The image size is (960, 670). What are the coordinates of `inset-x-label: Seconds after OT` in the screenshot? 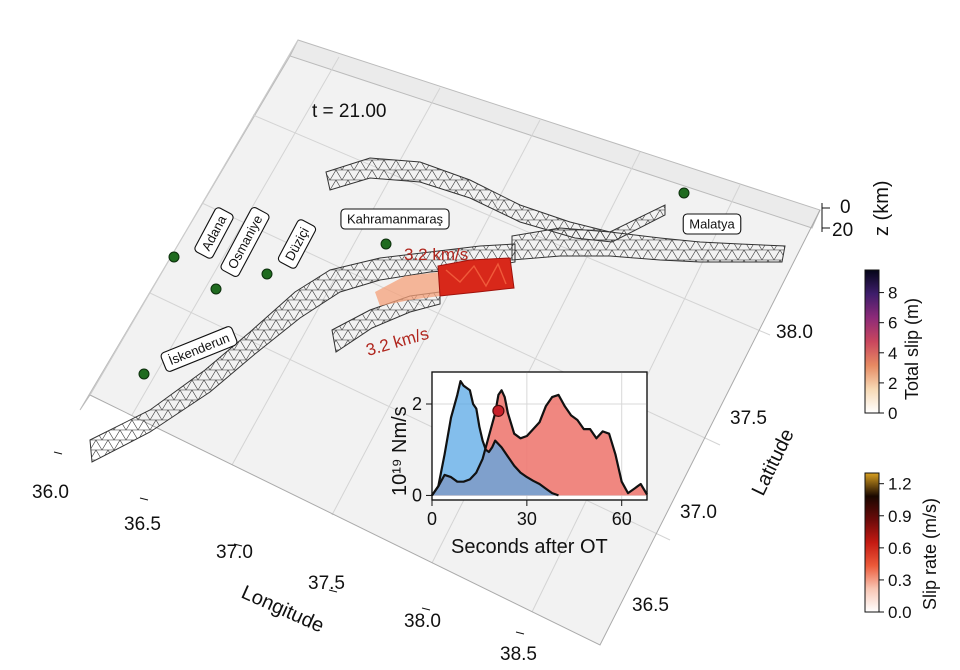 It's located at (529, 547).